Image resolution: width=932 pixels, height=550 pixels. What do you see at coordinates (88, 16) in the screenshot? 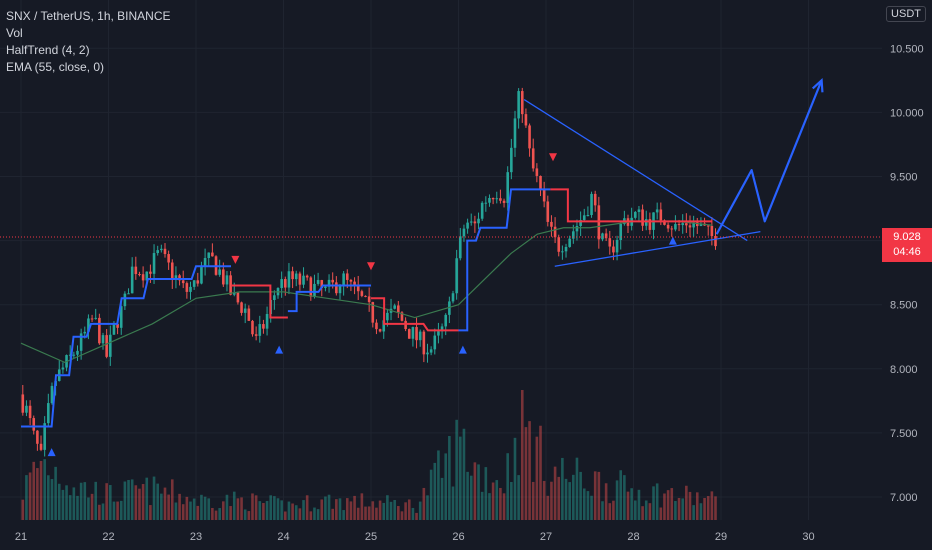
I see `symbol-title: SNX / TetherUS, 1h, BINANCE` at bounding box center [88, 16].